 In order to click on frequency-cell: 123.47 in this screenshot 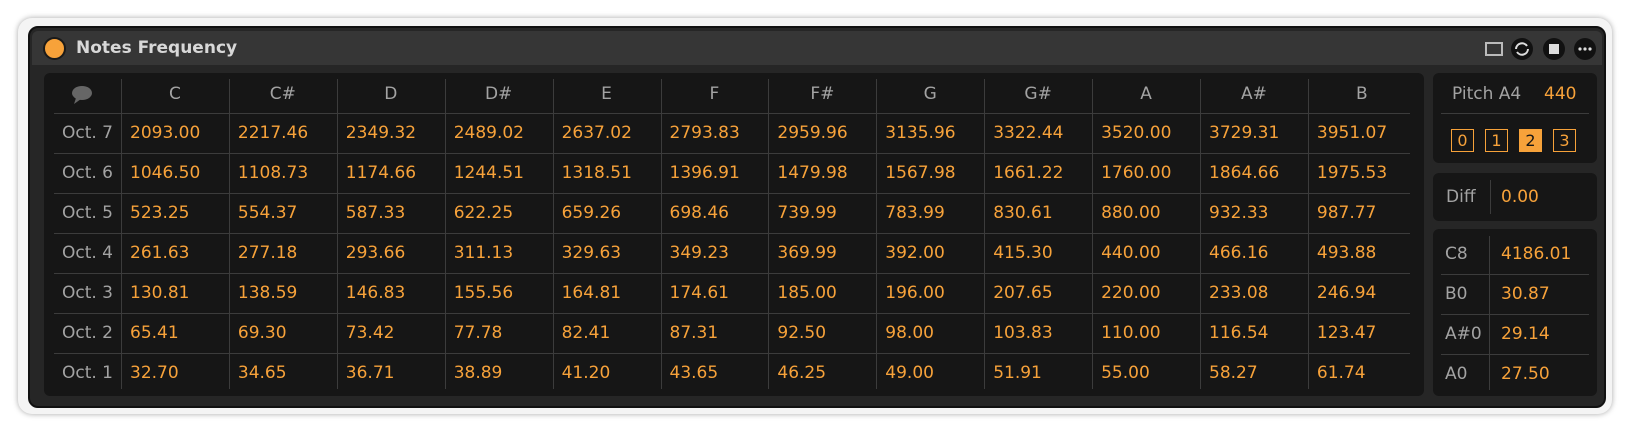, I will do `click(1346, 333)`.